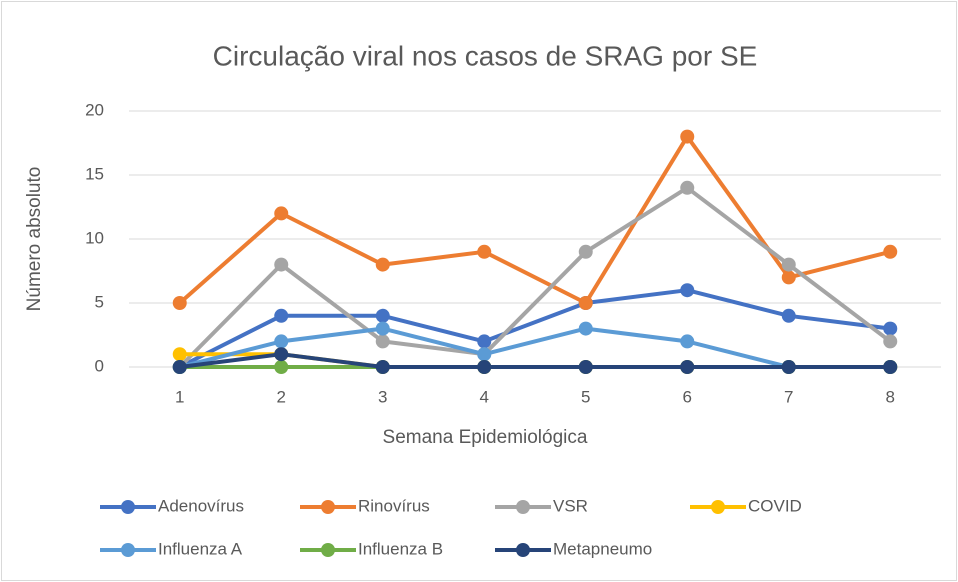 The image size is (958, 582). What do you see at coordinates (201, 505) in the screenshot?
I see `legend-label: Adenovírus` at bounding box center [201, 505].